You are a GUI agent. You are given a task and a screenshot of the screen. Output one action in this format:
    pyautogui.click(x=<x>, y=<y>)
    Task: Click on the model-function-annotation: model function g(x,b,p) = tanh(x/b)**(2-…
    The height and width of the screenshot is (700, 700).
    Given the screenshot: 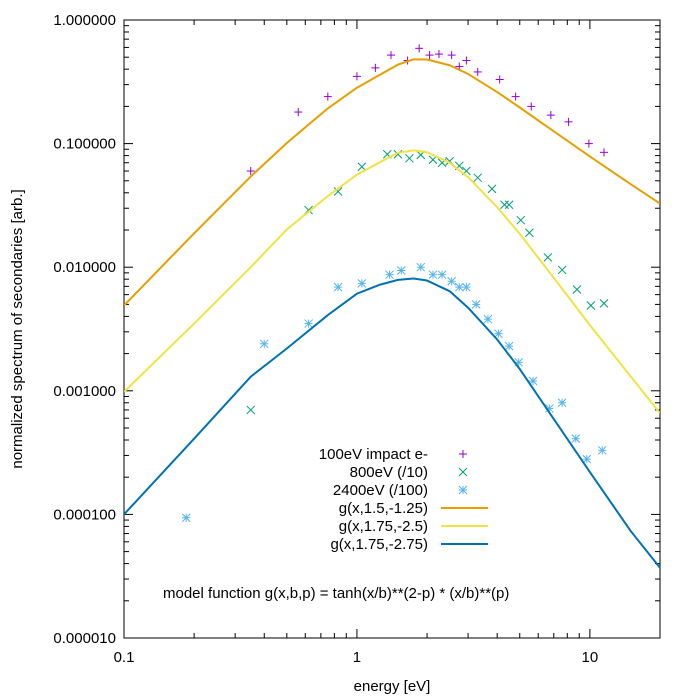 What is the action you would take?
    pyautogui.click(x=336, y=593)
    